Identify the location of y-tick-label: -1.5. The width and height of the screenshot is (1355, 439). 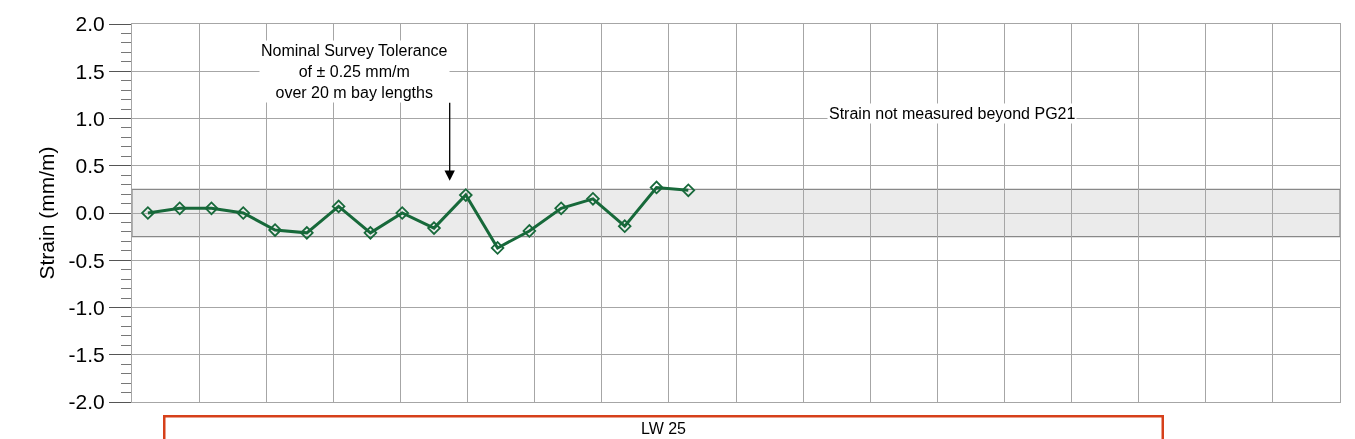
(86, 355).